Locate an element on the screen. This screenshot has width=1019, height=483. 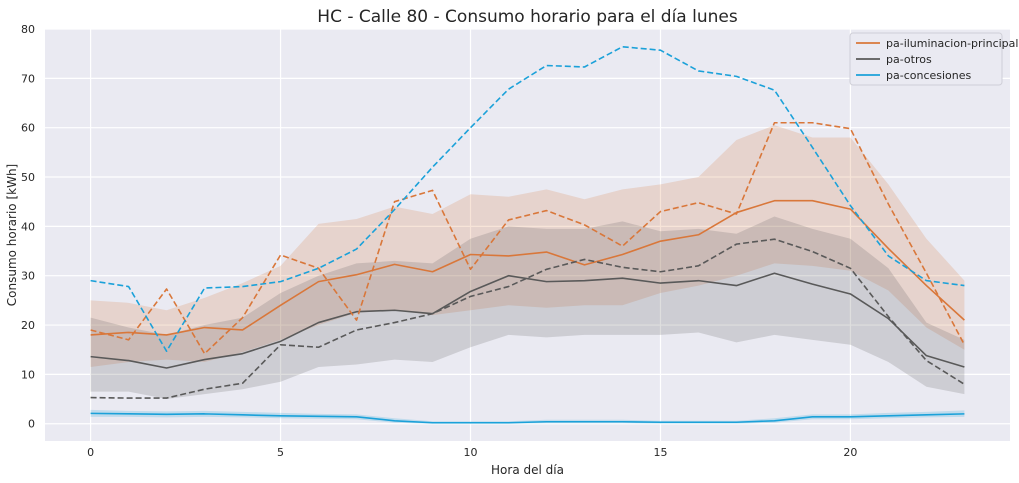
y-tick-label: 70 is located at coordinates (28, 78).